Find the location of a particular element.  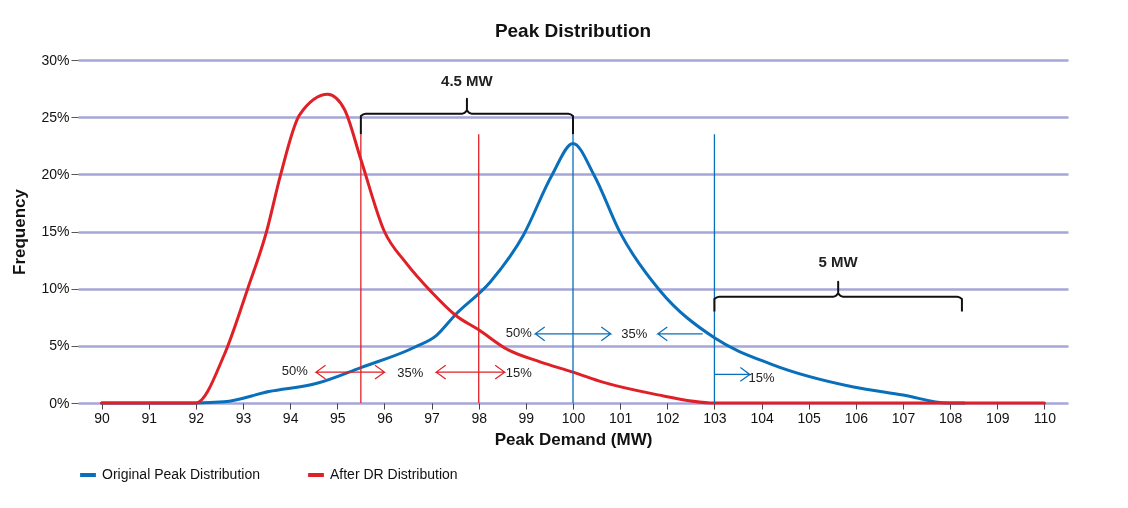

x-tick-label: 94 is located at coordinates (290, 417).